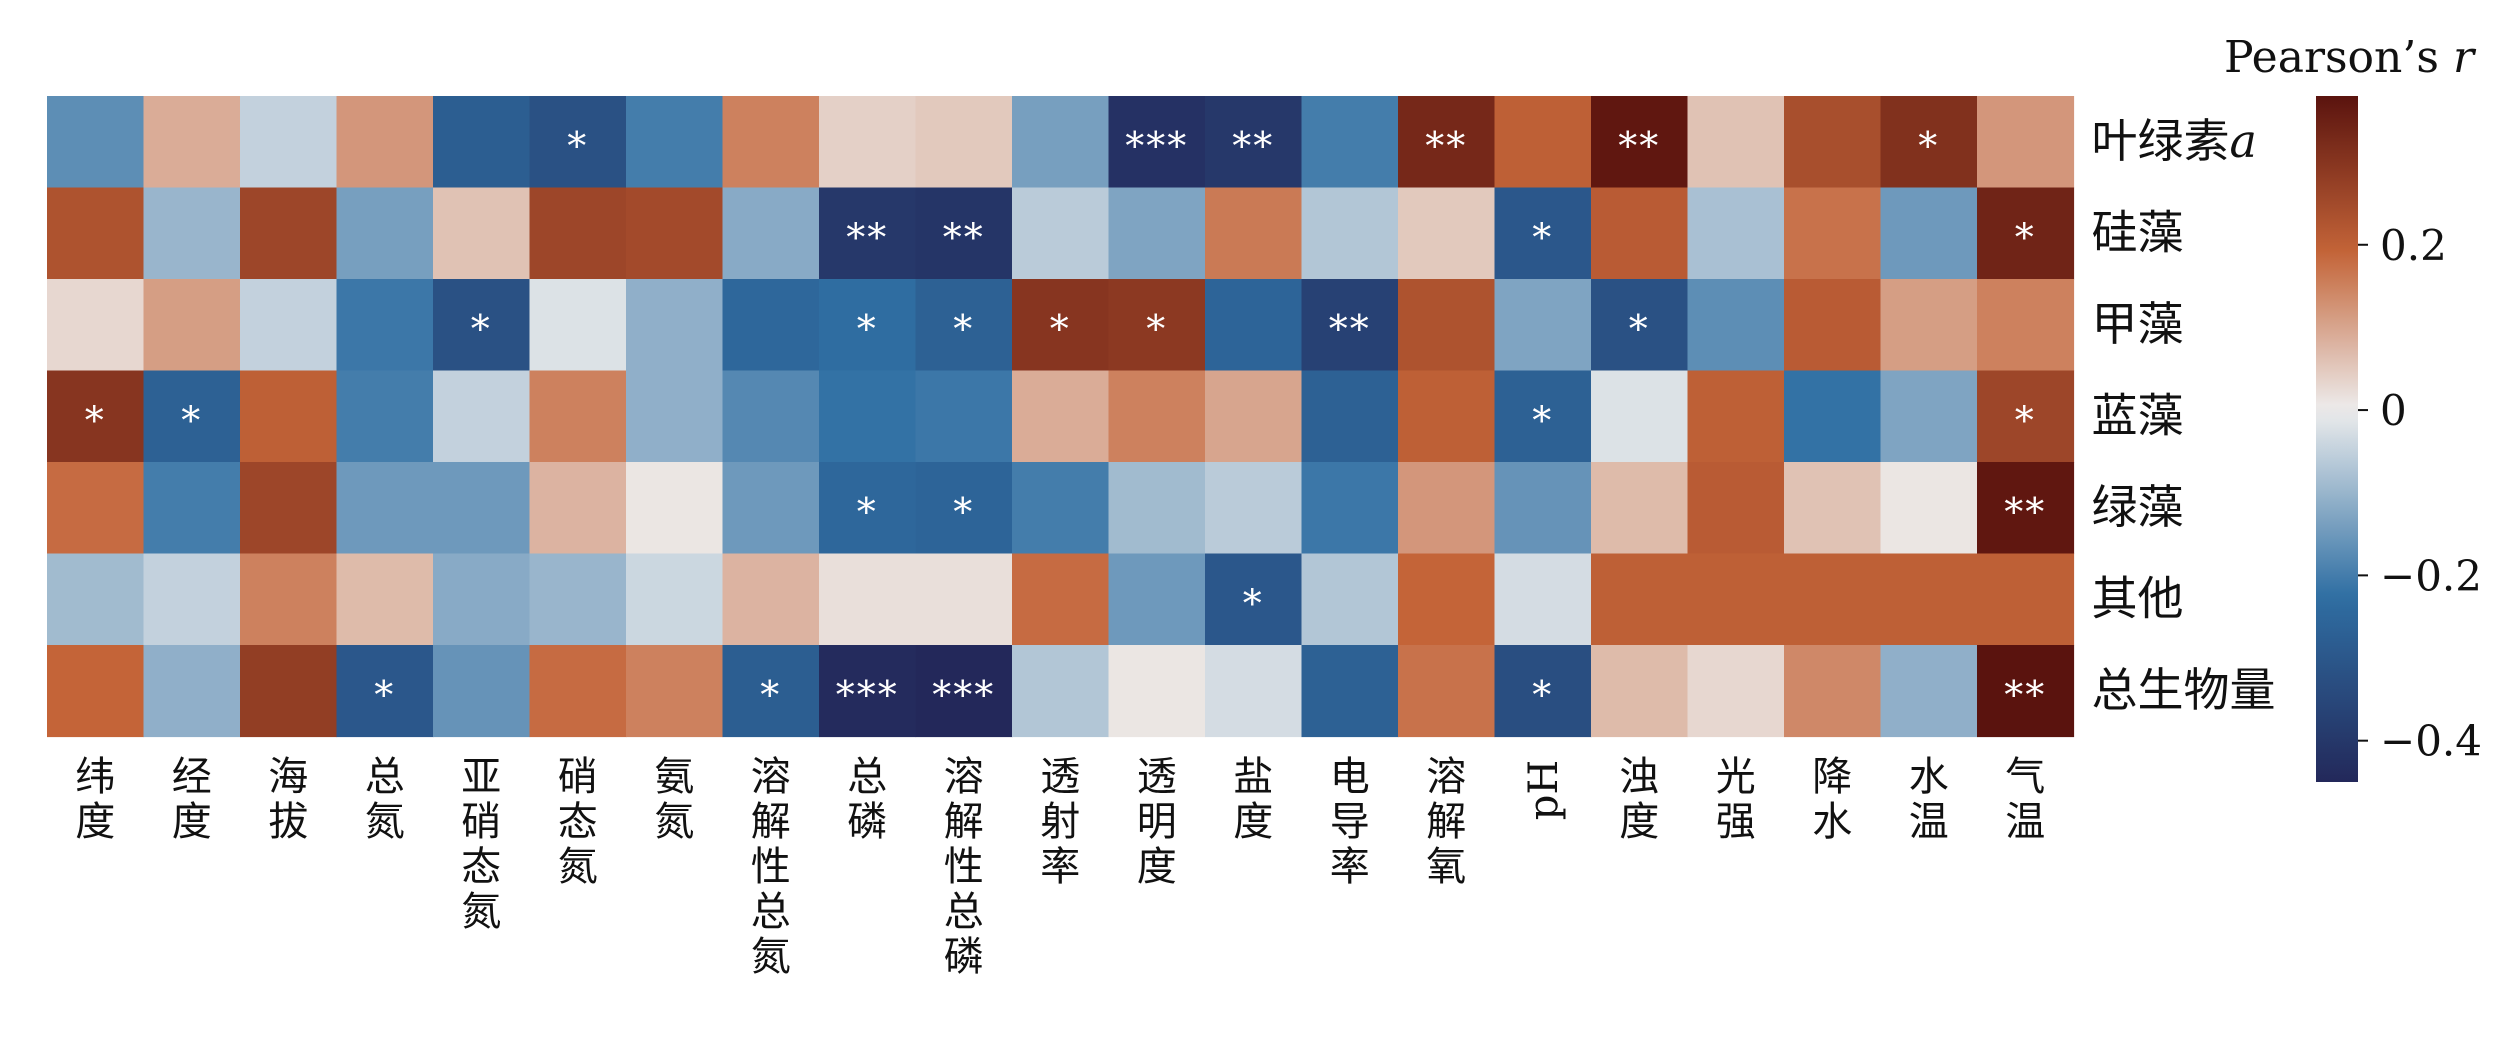 The width and height of the screenshot is (2506, 1042). I want to click on x-tick-label: 溶解性总氮, so click(771, 867).